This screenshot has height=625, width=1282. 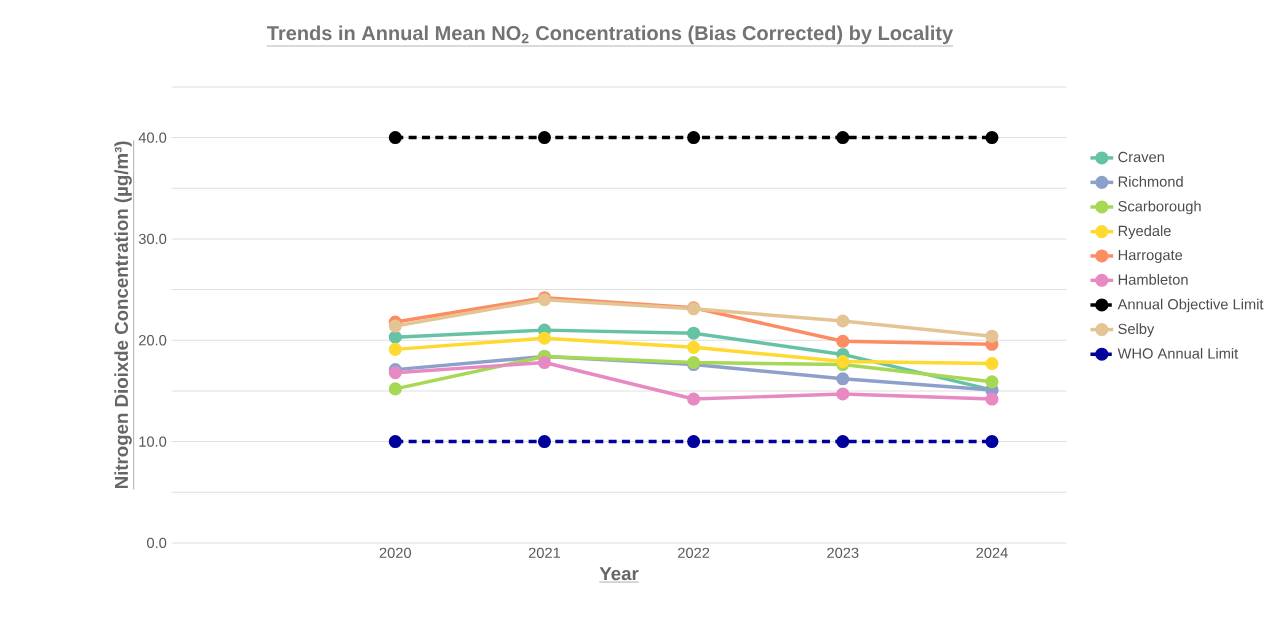 What do you see at coordinates (1141, 157) in the screenshot?
I see `legend-label: Craven` at bounding box center [1141, 157].